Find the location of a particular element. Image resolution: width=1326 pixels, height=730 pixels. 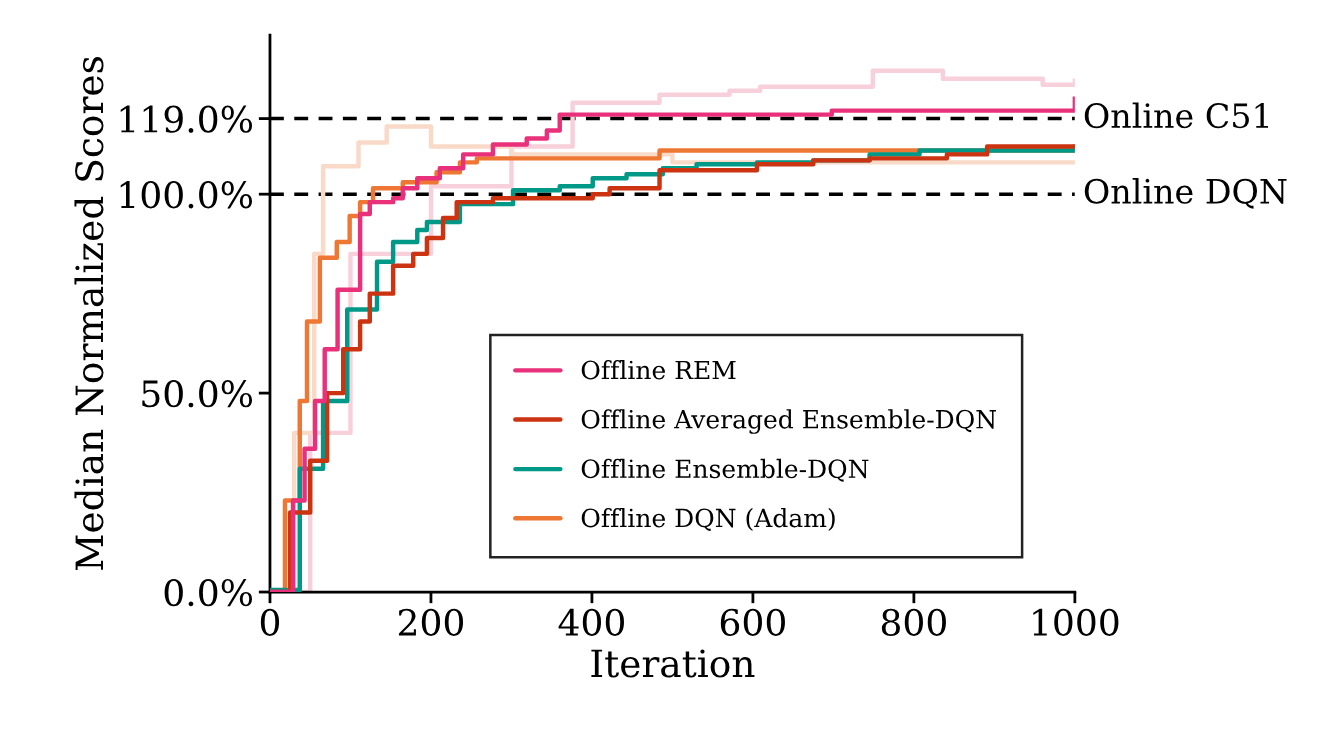

legend-label: Offline Averaged Ensemble-DQN is located at coordinates (788, 421).